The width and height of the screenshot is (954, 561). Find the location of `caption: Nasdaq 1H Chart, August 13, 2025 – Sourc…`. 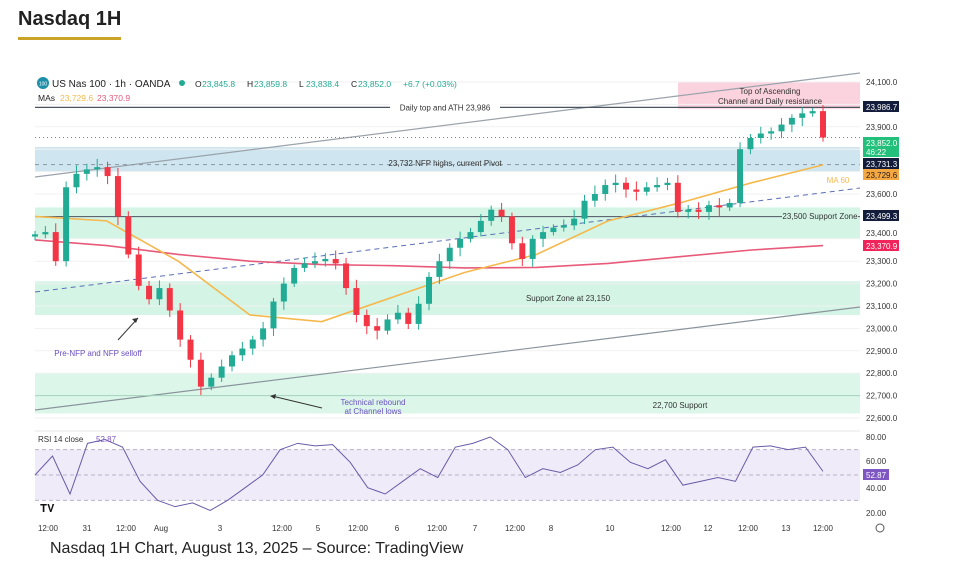

caption: Nasdaq 1H Chart, August 13, 2025 – Sourc… is located at coordinates (257, 548).